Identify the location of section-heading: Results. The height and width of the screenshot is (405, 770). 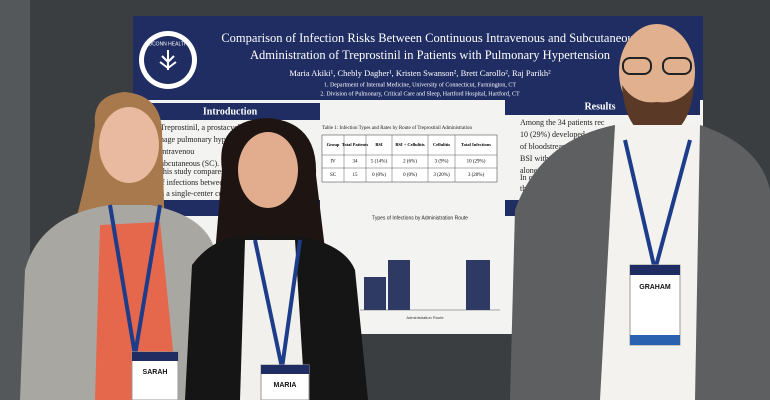
(599, 106).